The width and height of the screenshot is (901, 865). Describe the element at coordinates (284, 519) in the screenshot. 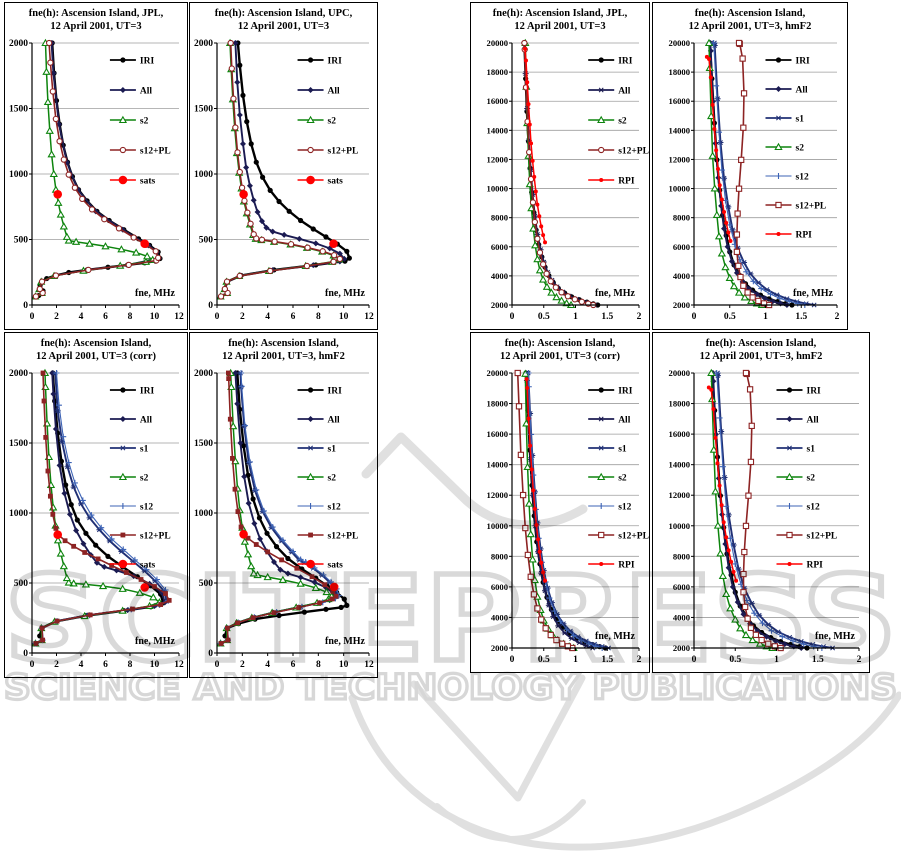

I see `axes: 0 2 4 6 8 10 12 0 500 1000 1500 2000` at that location.